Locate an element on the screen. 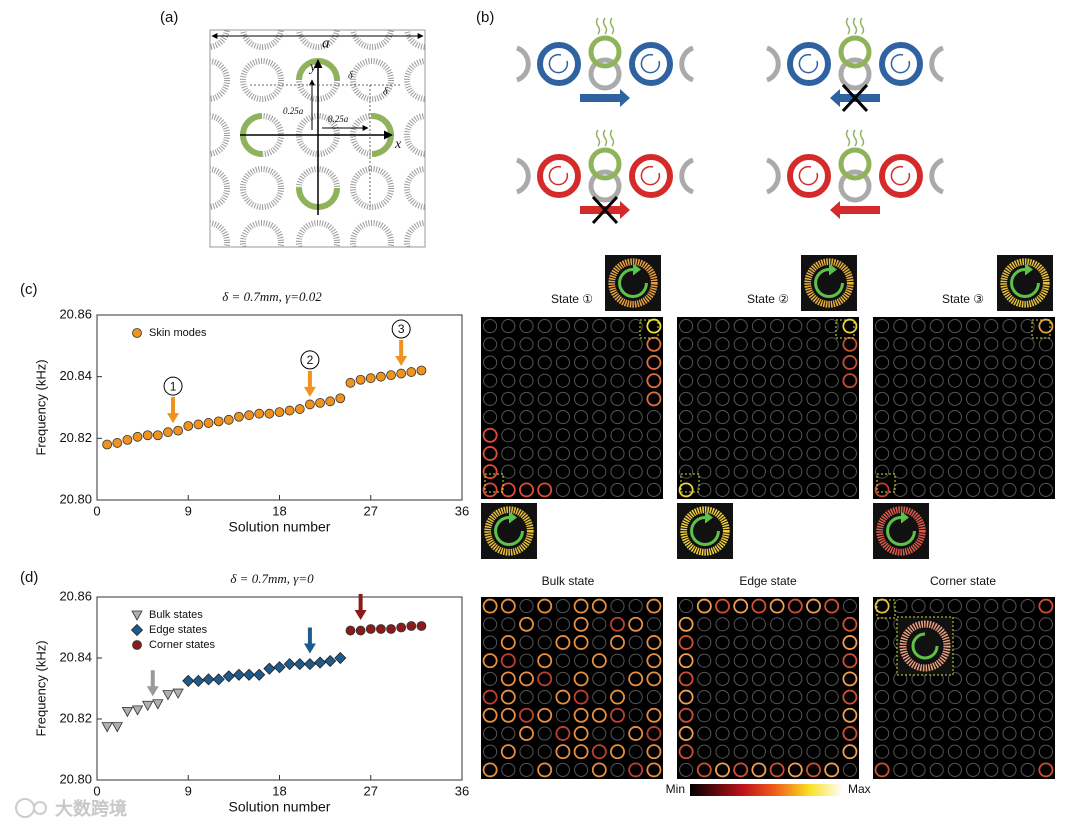 Image resolution: width=1080 pixels, height=830 pixels. resonator is located at coordinates (318, 233).